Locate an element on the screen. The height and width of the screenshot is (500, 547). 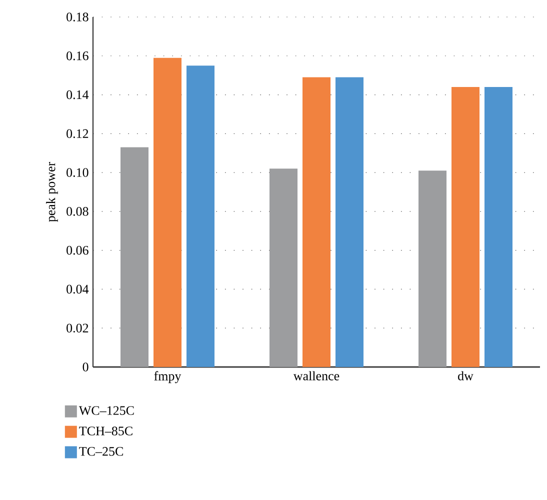
y-axis-title: peak power is located at coordinates (52, 192).